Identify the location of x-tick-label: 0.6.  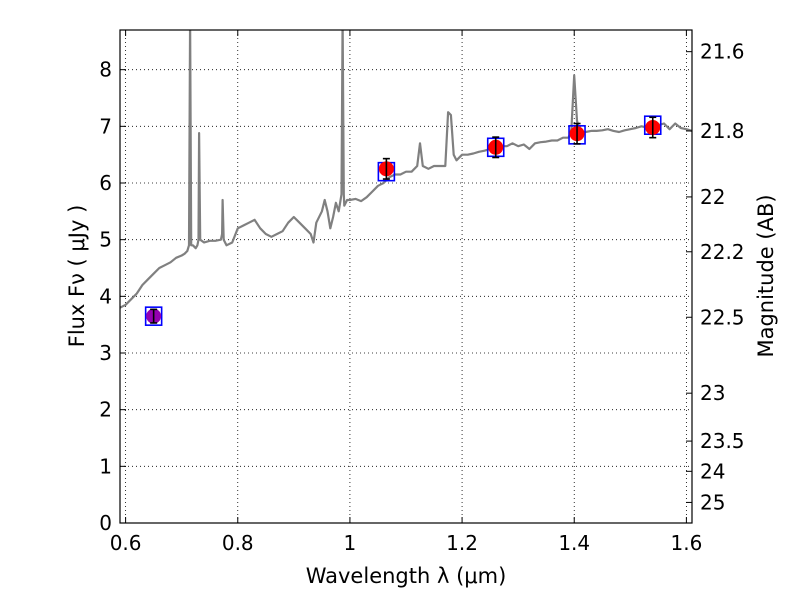
(126, 543).